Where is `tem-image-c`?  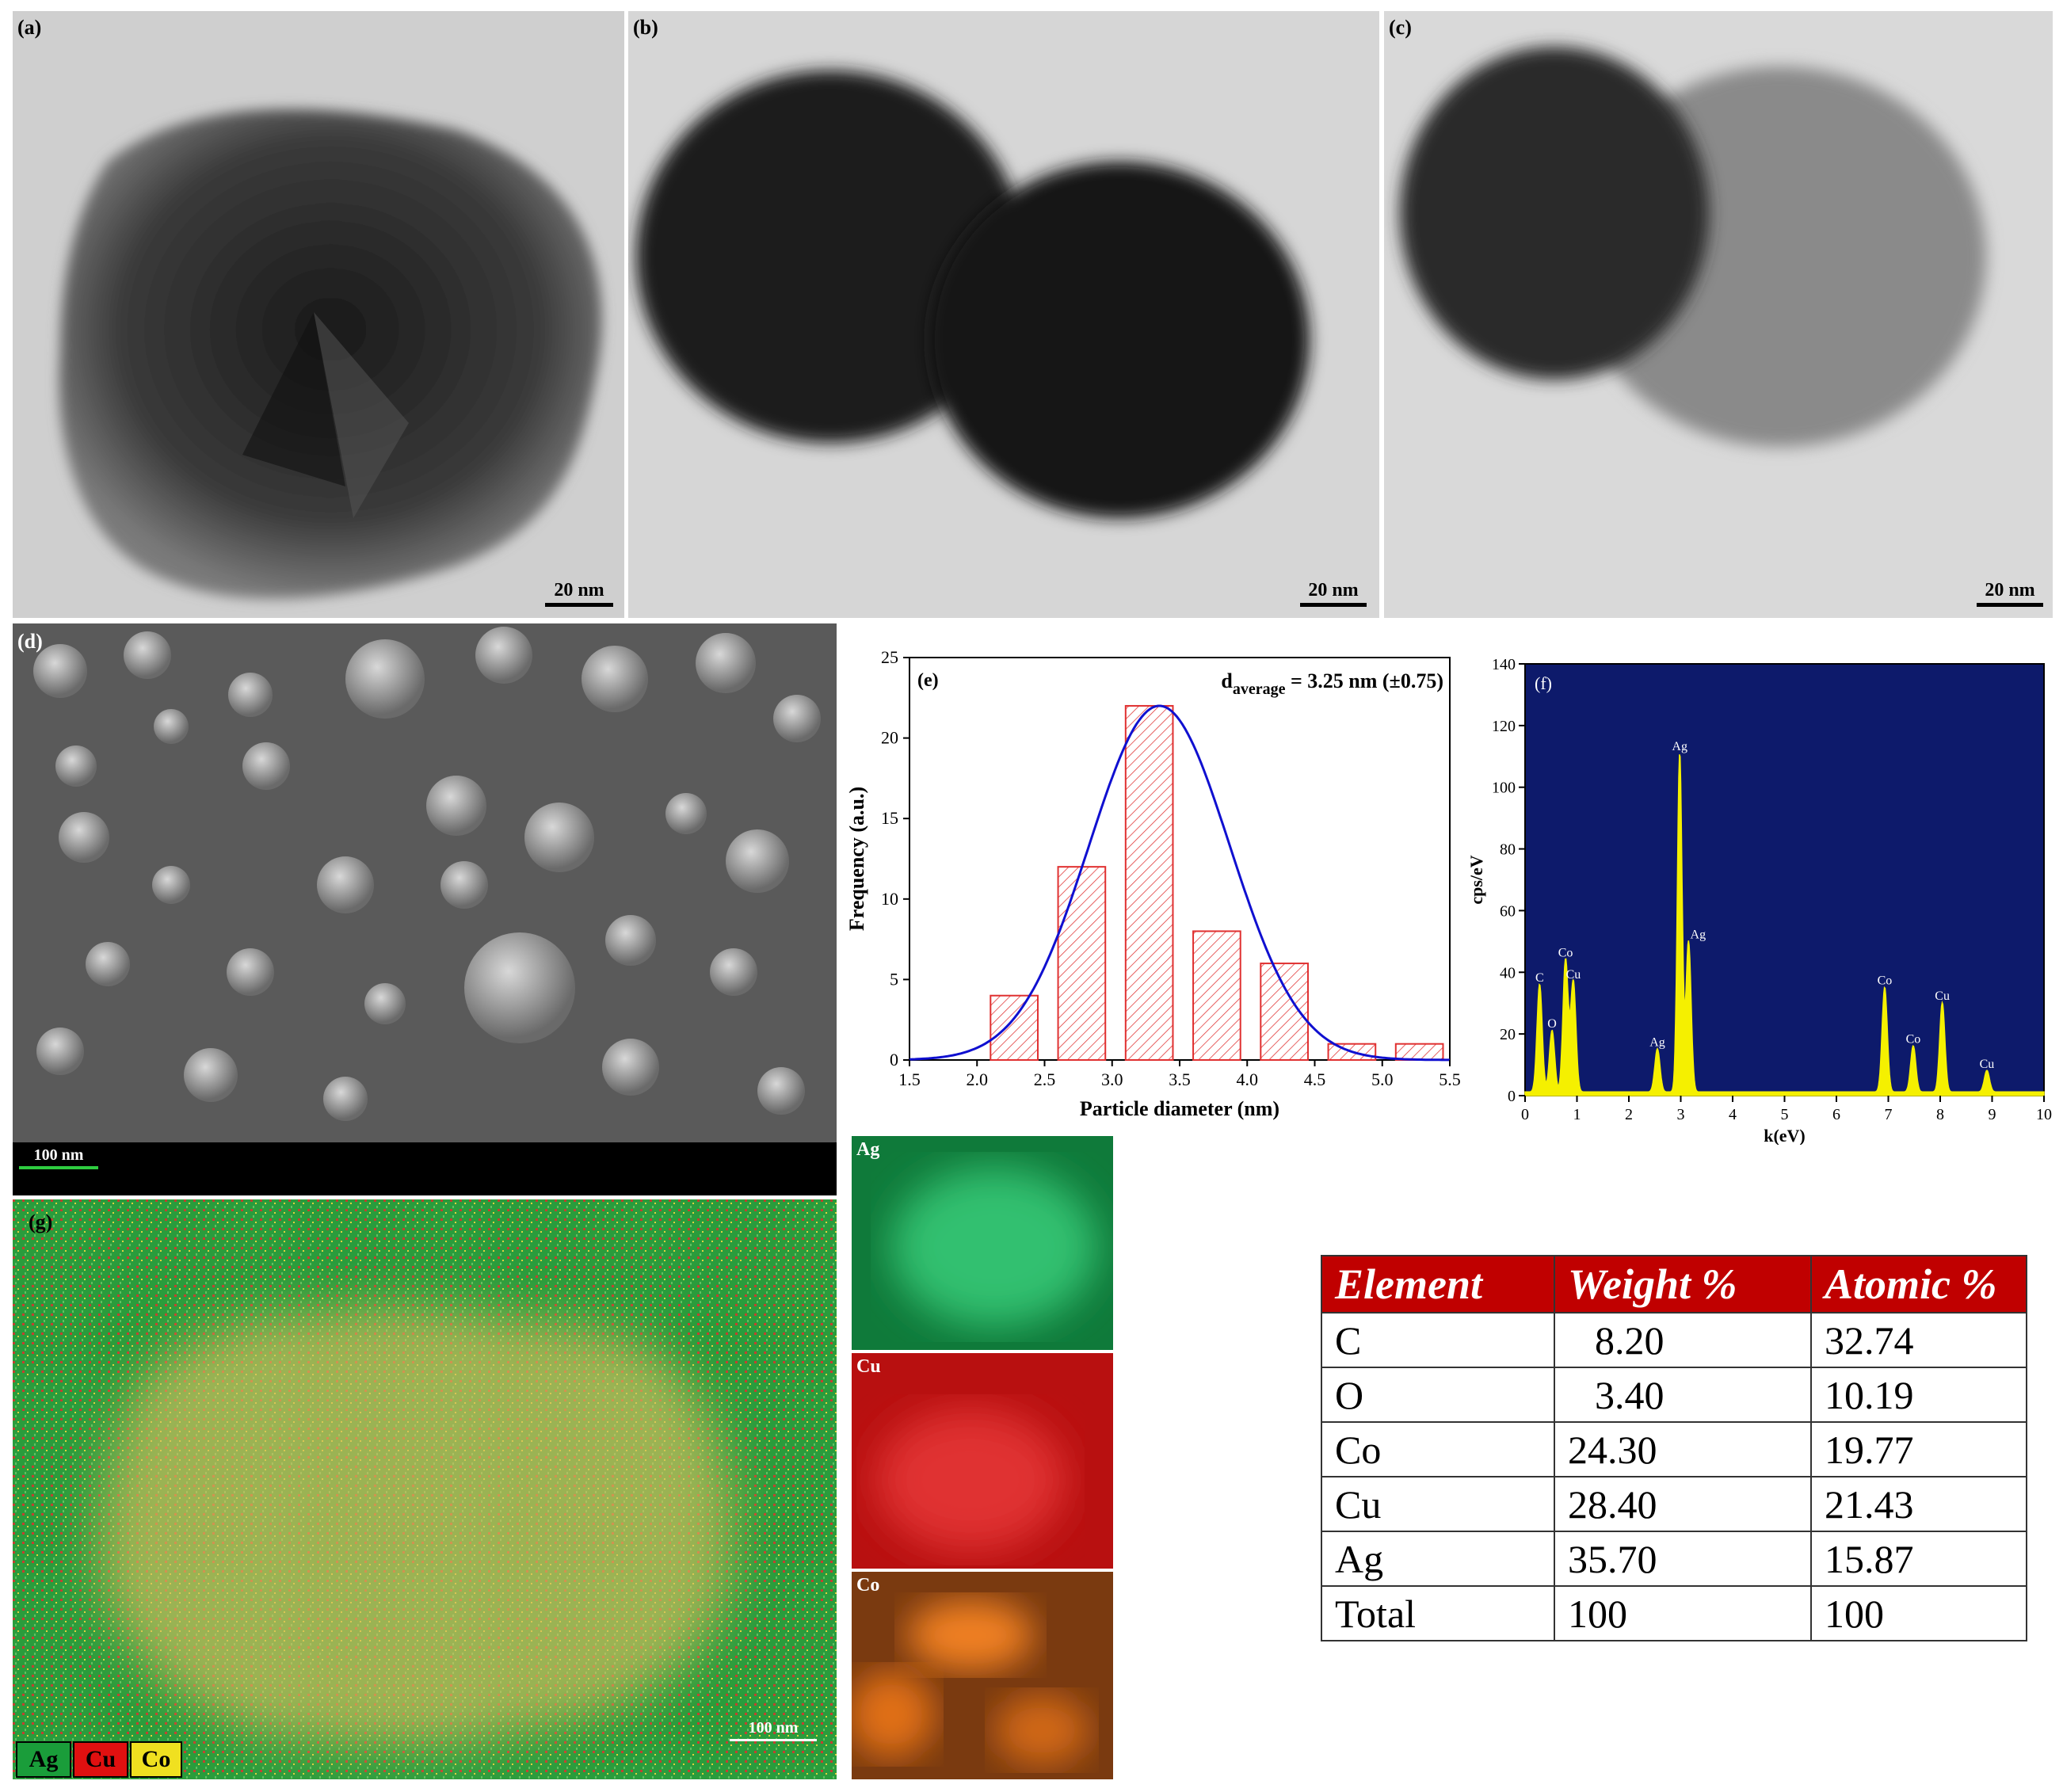 tem-image-c is located at coordinates (1718, 315).